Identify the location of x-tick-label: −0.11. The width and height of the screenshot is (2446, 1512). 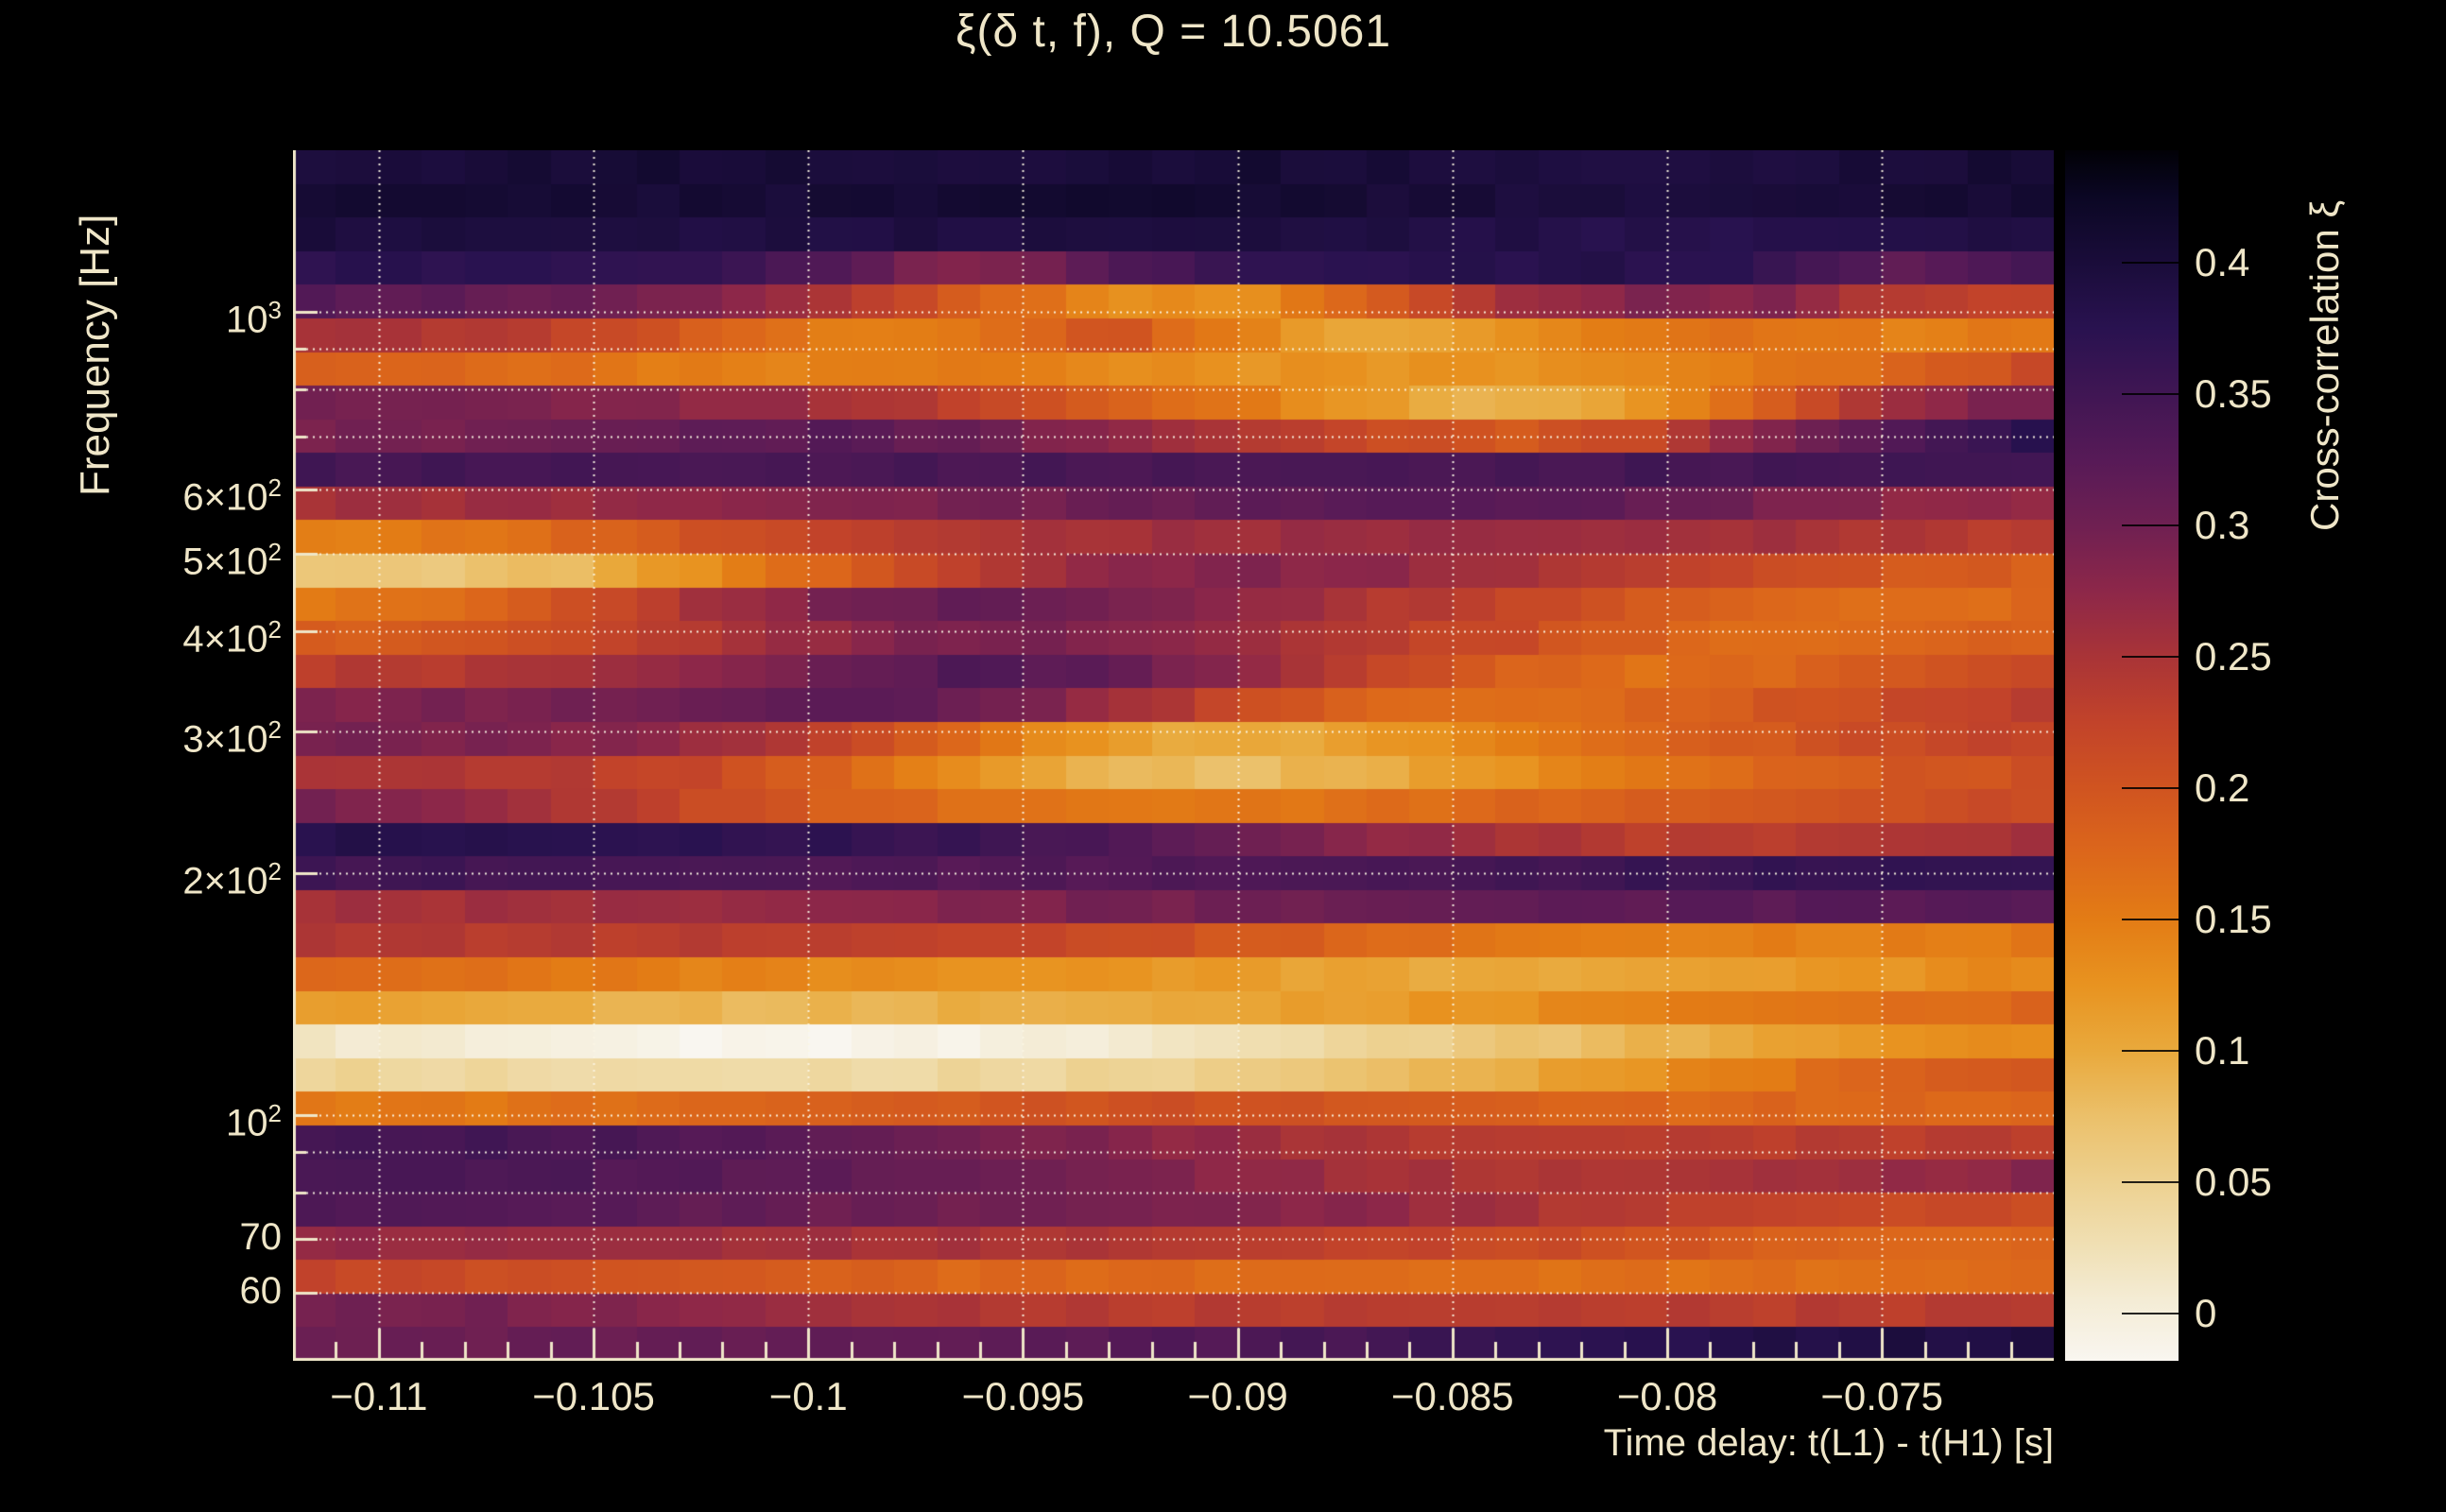
(379, 1396).